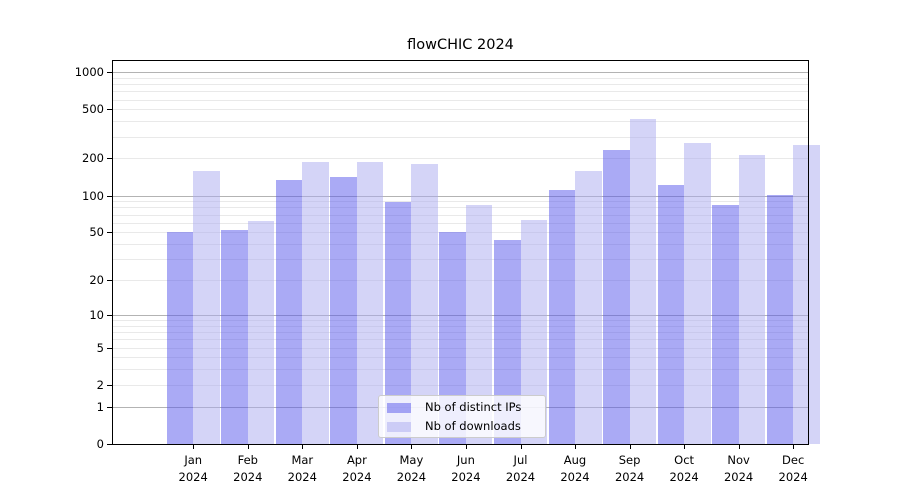  Describe the element at coordinates (357, 476) in the screenshot. I see `x-tick-year-apr: 2024` at that location.